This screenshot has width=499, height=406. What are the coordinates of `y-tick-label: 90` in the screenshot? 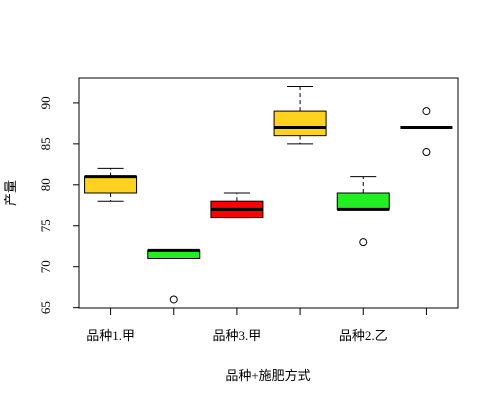 It's located at (45, 102).